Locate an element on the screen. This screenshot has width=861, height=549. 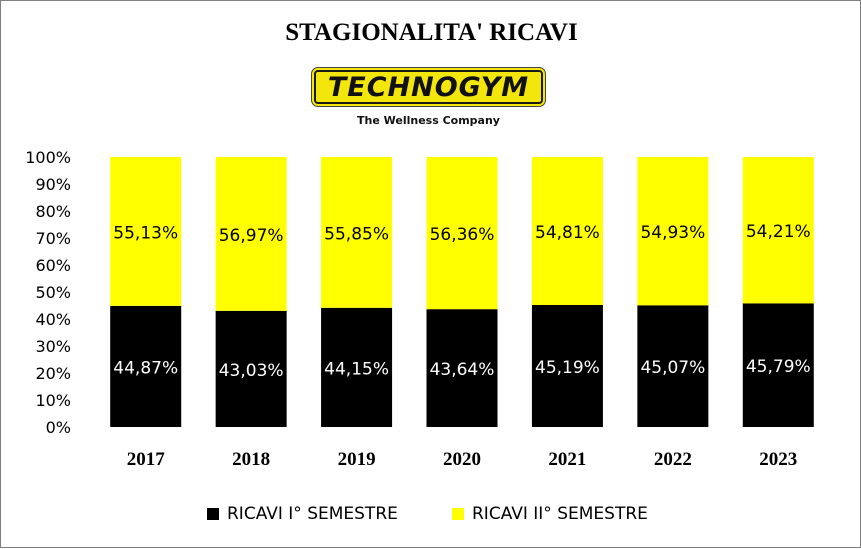
data-label: 45,79% is located at coordinates (778, 367).